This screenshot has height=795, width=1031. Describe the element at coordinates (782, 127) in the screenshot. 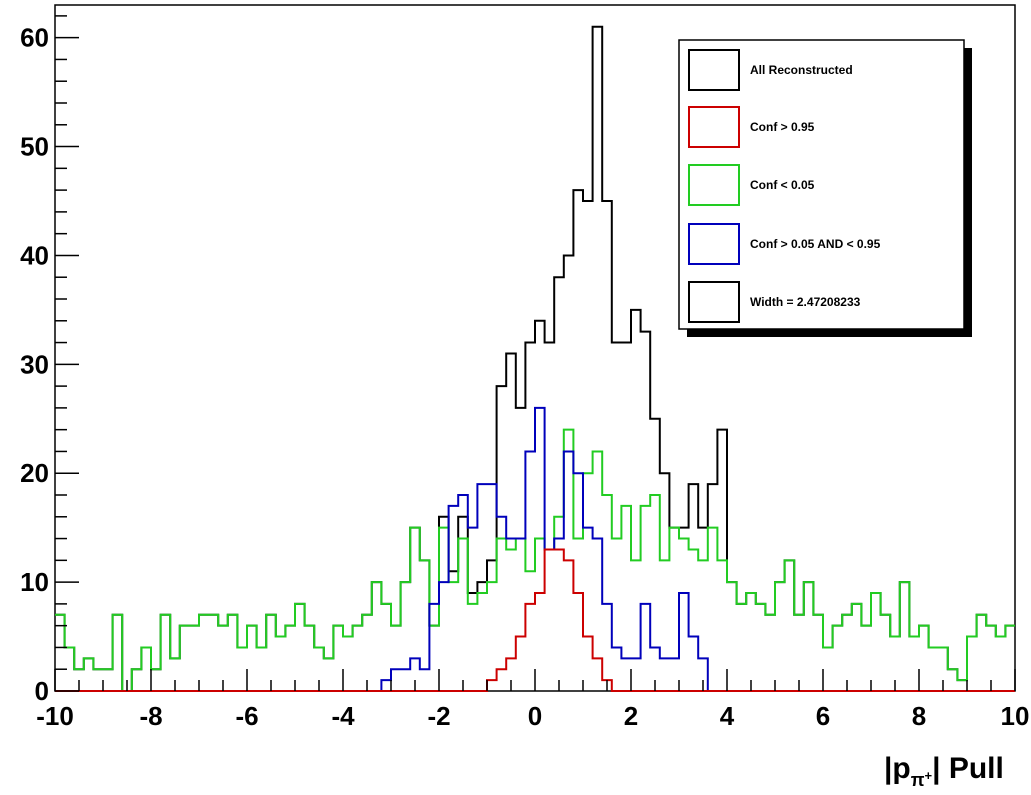

I see `legend-label: Conf > 0.95` at that location.